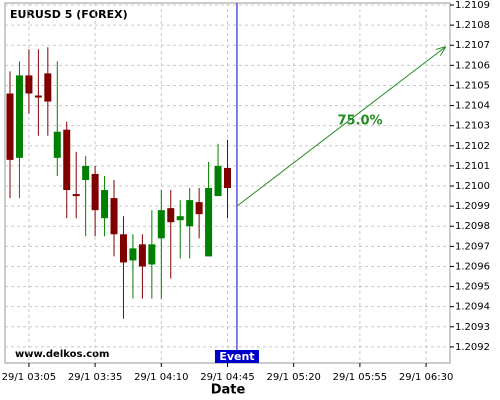 The image size is (500, 400). Describe the element at coordinates (293, 377) in the screenshot. I see `x-tick-label: 29/1 05:20` at that location.